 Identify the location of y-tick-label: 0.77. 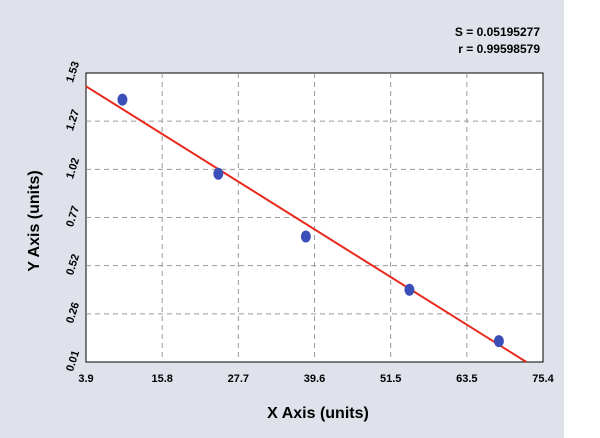
(73, 217).